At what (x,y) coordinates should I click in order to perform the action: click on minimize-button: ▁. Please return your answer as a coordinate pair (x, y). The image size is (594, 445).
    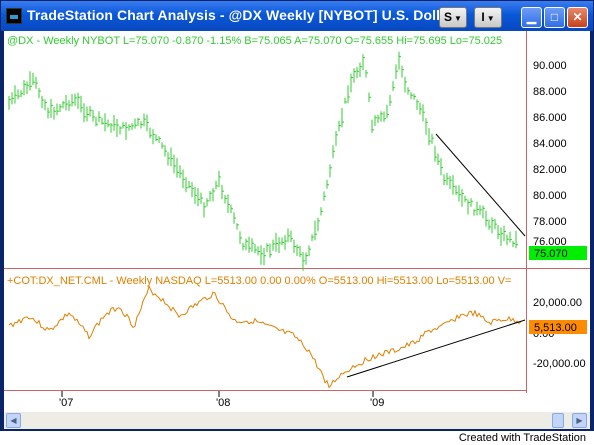
    Looking at the image, I should click on (531, 17).